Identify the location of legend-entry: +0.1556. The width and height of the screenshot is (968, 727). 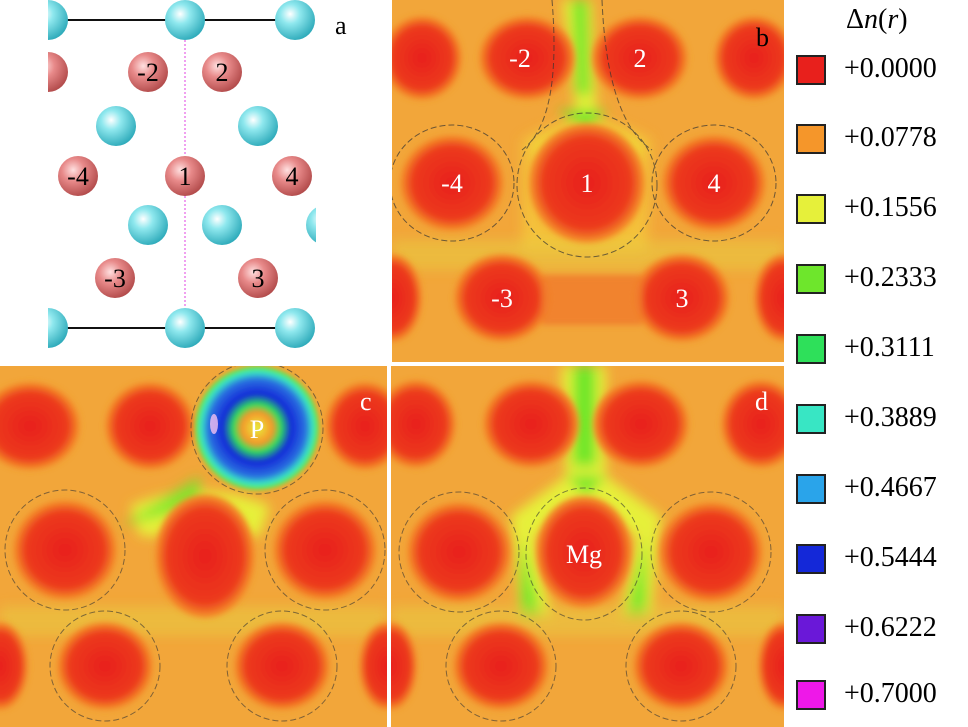
(882, 211).